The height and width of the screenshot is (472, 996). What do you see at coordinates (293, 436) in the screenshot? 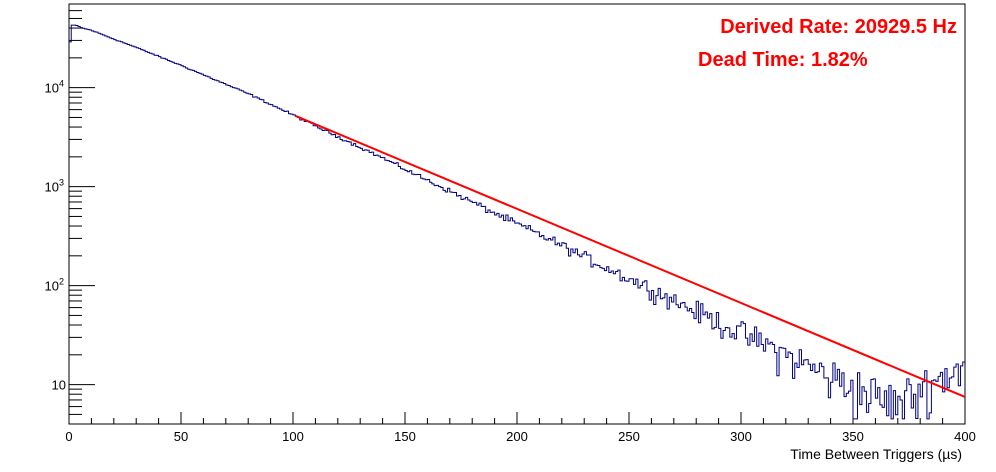
I see `x-tick-label: 100` at bounding box center [293, 436].